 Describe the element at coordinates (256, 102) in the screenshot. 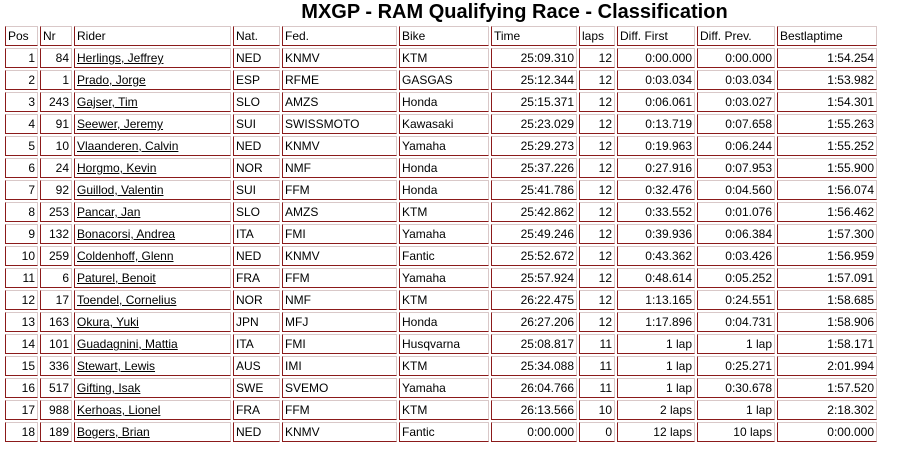

I see `cell-nat: SLO` at that location.